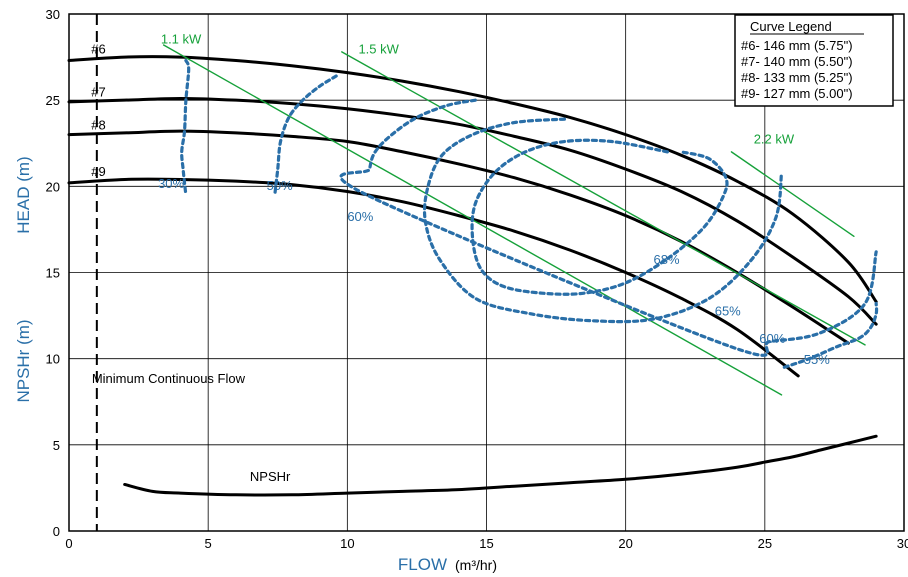 Image resolution: width=908 pixels, height=577 pixels. What do you see at coordinates (765, 543) in the screenshot?
I see `x-tick-25: 25` at bounding box center [765, 543].